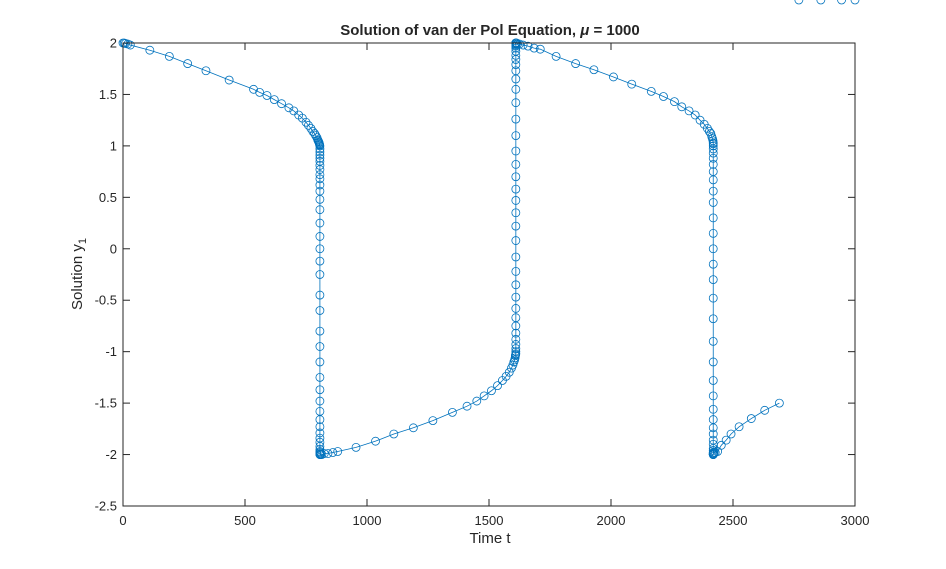  Describe the element at coordinates (490, 538) in the screenshot. I see `x-axis-label: Time t` at that location.